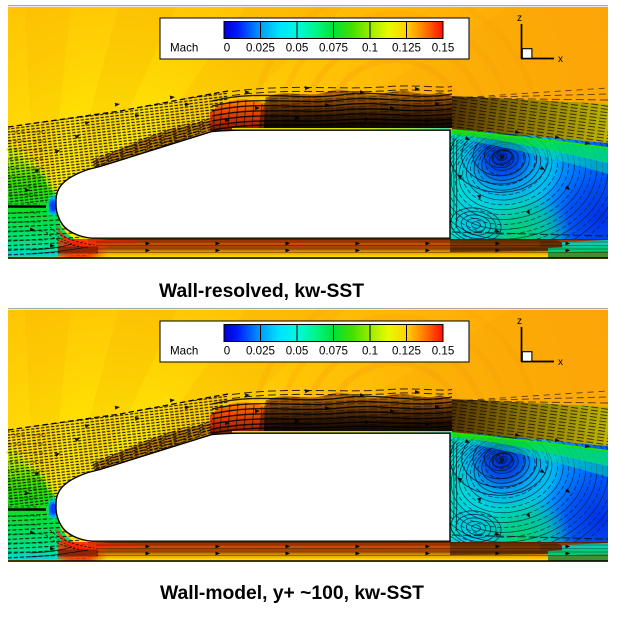 The width and height of the screenshot is (624, 619). Describe the element at coordinates (261, 291) in the screenshot. I see `svg-text: Wall-resolved, kw-SST` at that location.